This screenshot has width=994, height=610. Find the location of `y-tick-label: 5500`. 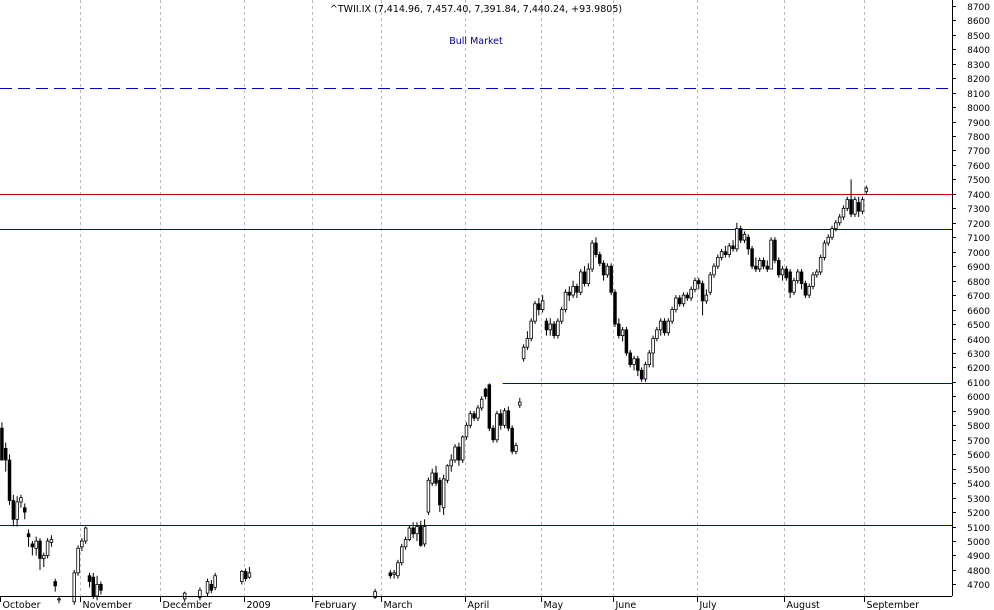

y-tick-label: 5500 is located at coordinates (978, 471).